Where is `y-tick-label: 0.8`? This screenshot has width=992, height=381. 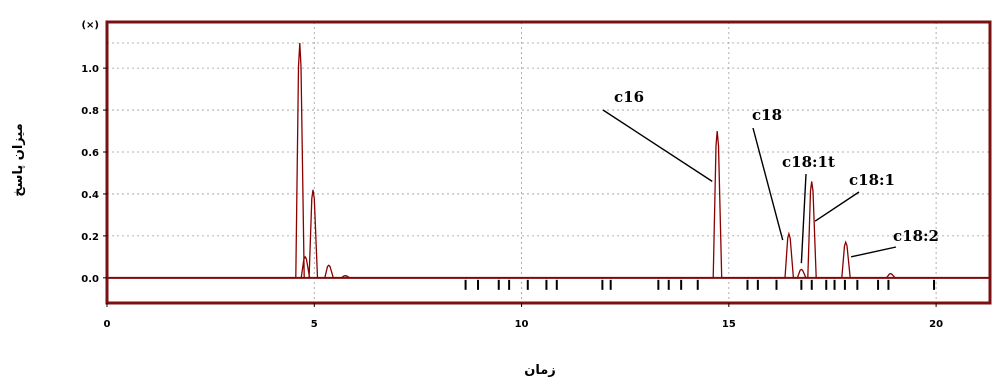 y-tick-label: 0.8 is located at coordinates (90, 111).